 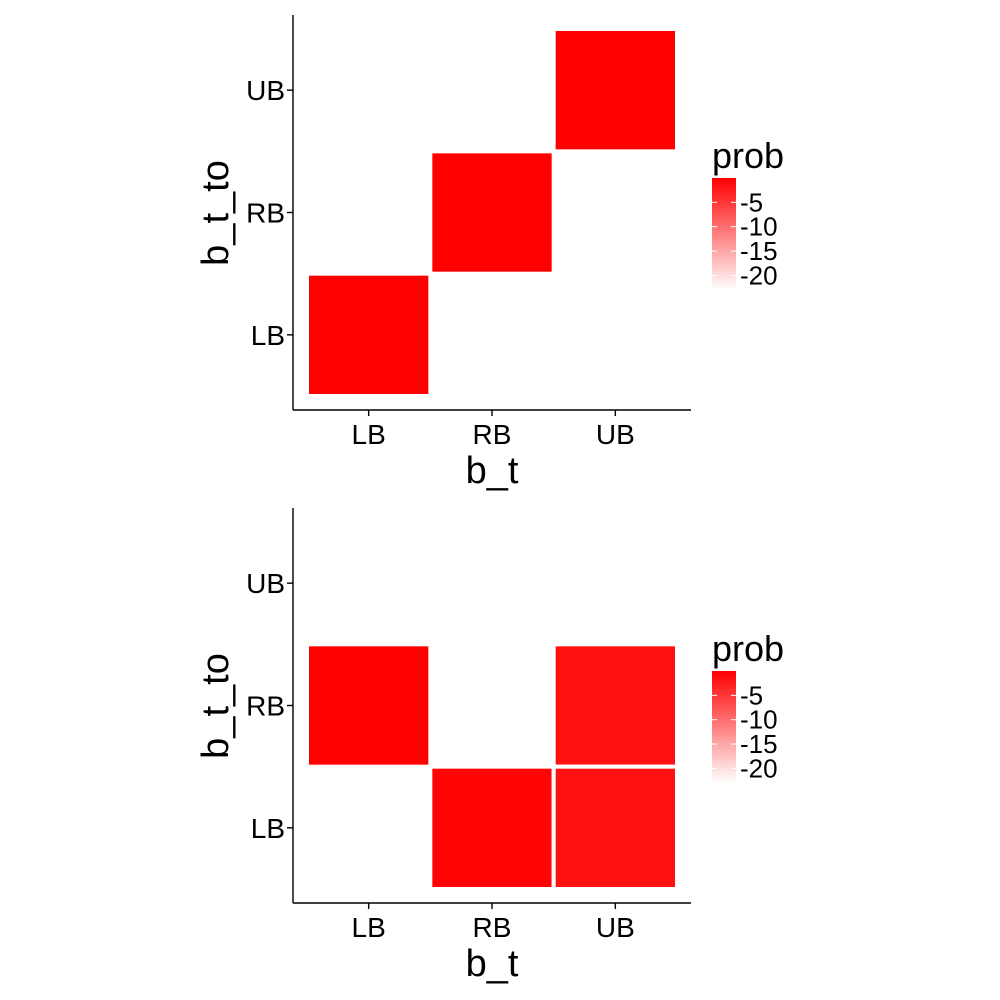 What do you see at coordinates (615, 705) in the screenshot?
I see `heatmap-tile-UB-RB` at bounding box center [615, 705].